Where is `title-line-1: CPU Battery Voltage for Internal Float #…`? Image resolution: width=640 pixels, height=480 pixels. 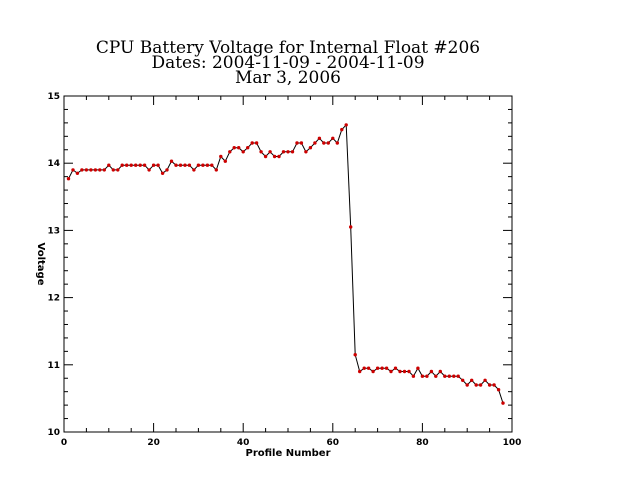 title-line-1: CPU Battery Voltage for Internal Float #… is located at coordinates (288, 48).